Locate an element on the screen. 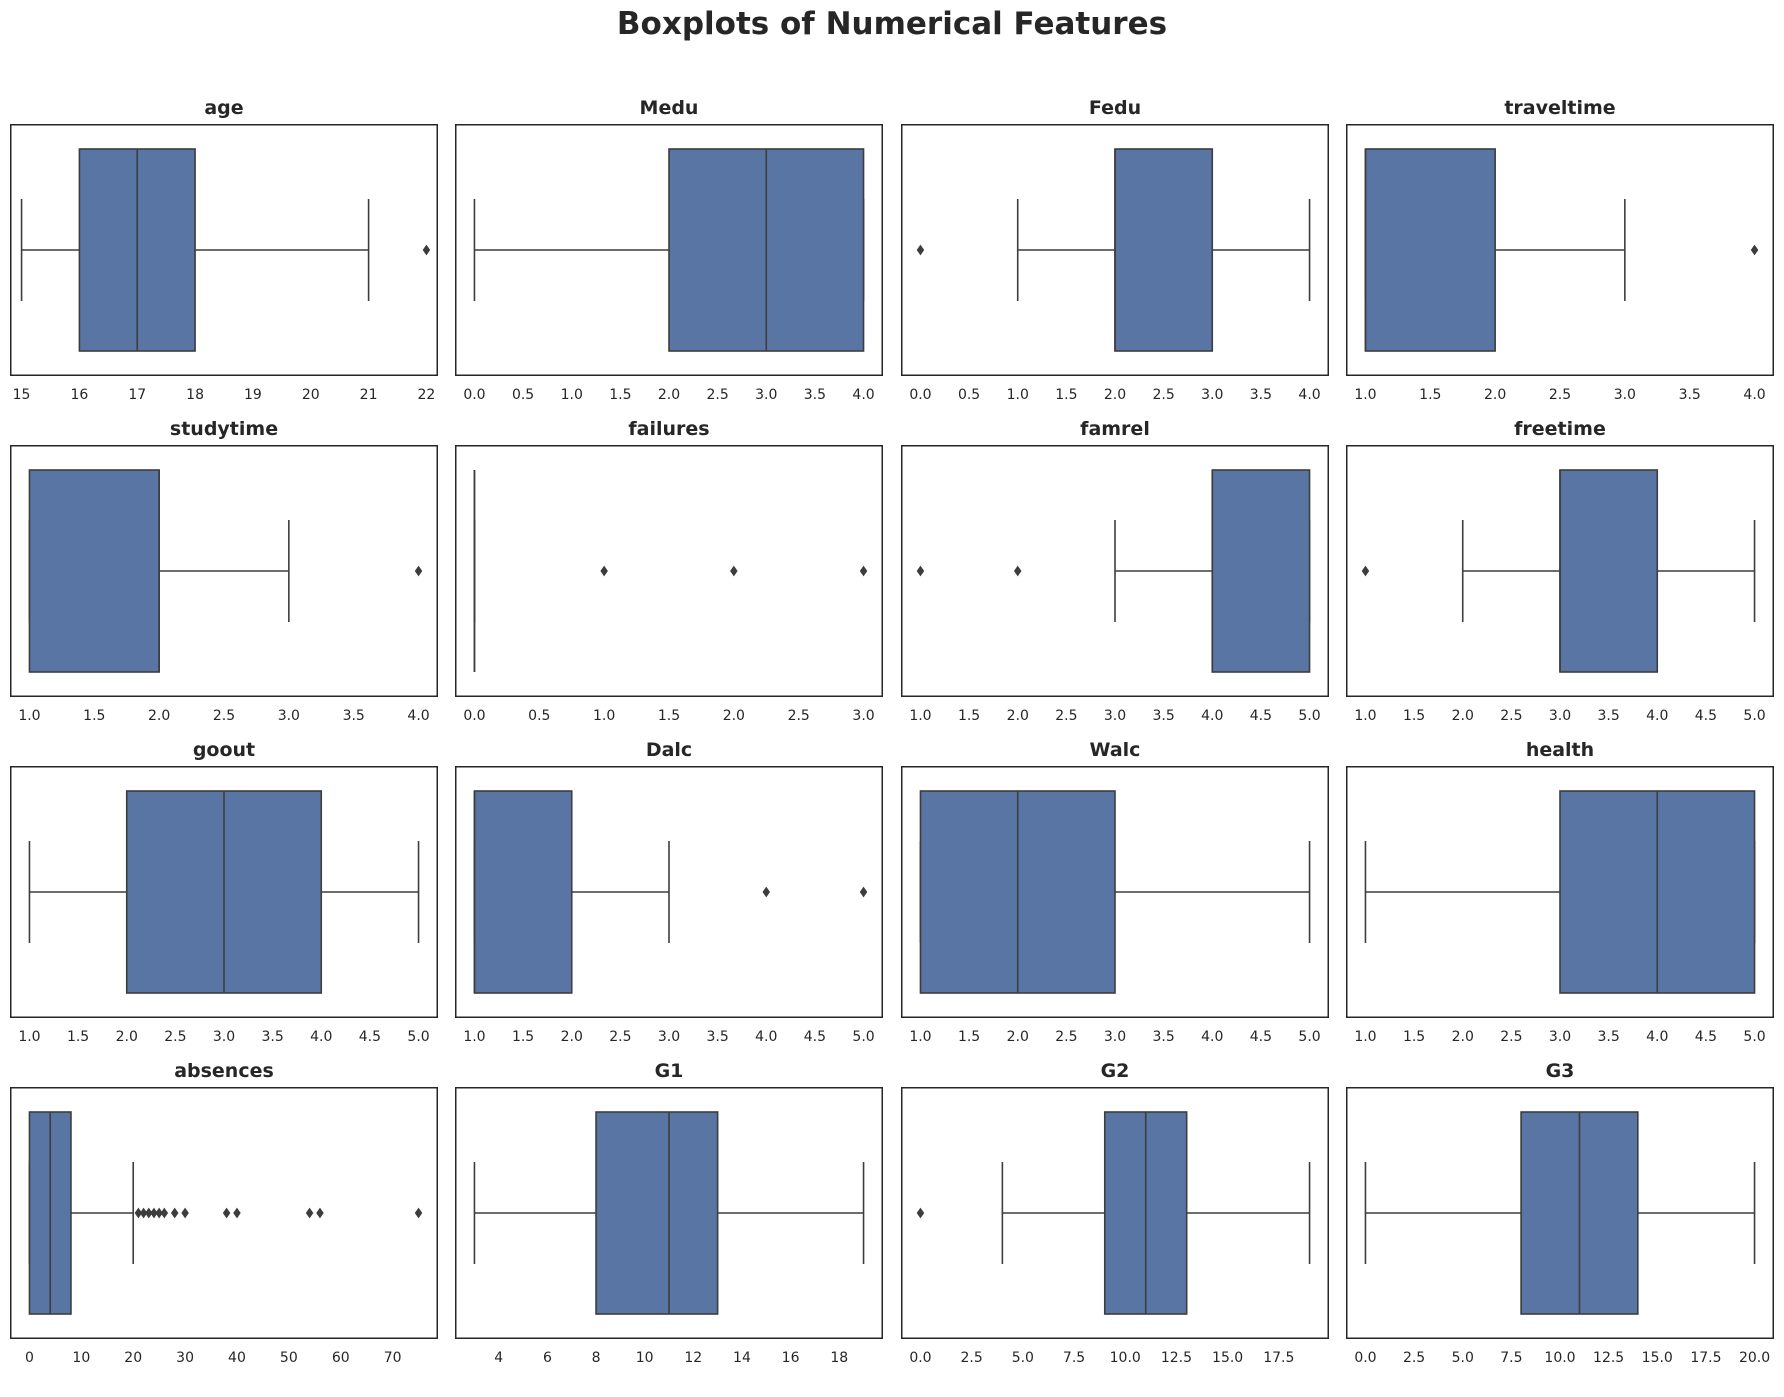  x-tick-label: 12 is located at coordinates (693, 1358).